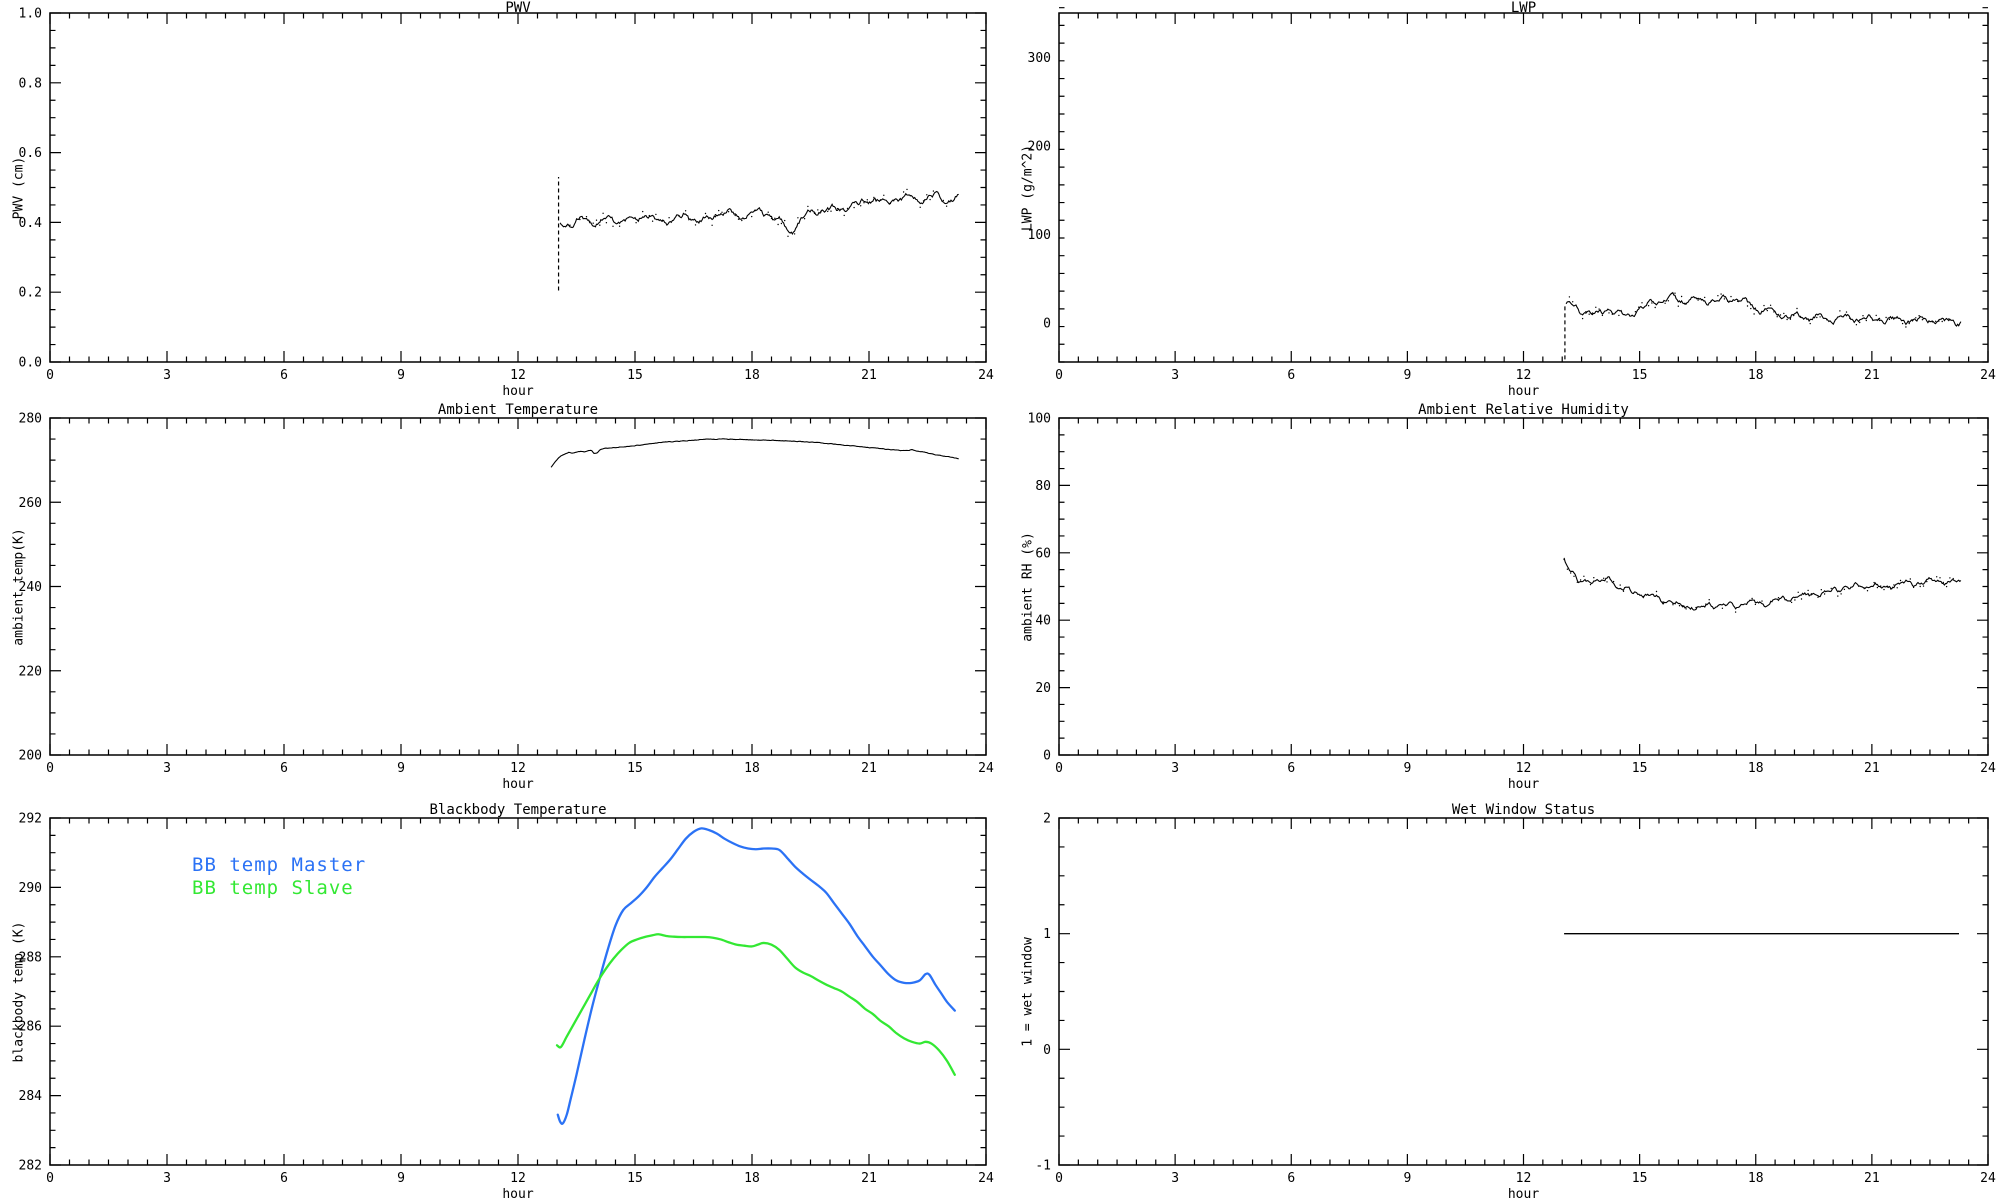  Describe the element at coordinates (1043, 1166) in the screenshot. I see `svg-text: -1` at that location.